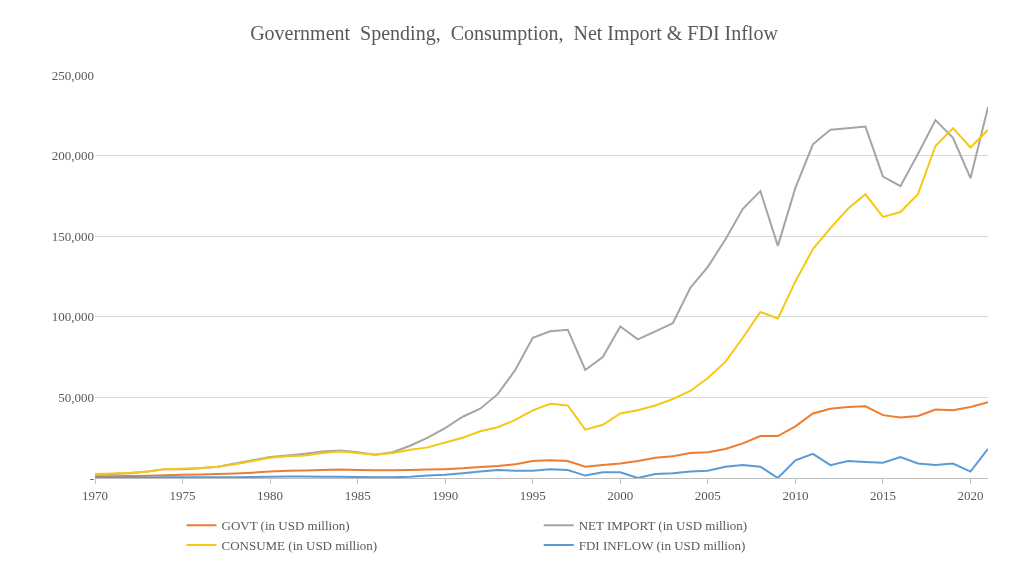 The image size is (1028, 588). Describe the element at coordinates (663, 526) in the screenshot. I see `legend-label: NET IMPORT (in USD million)` at that location.